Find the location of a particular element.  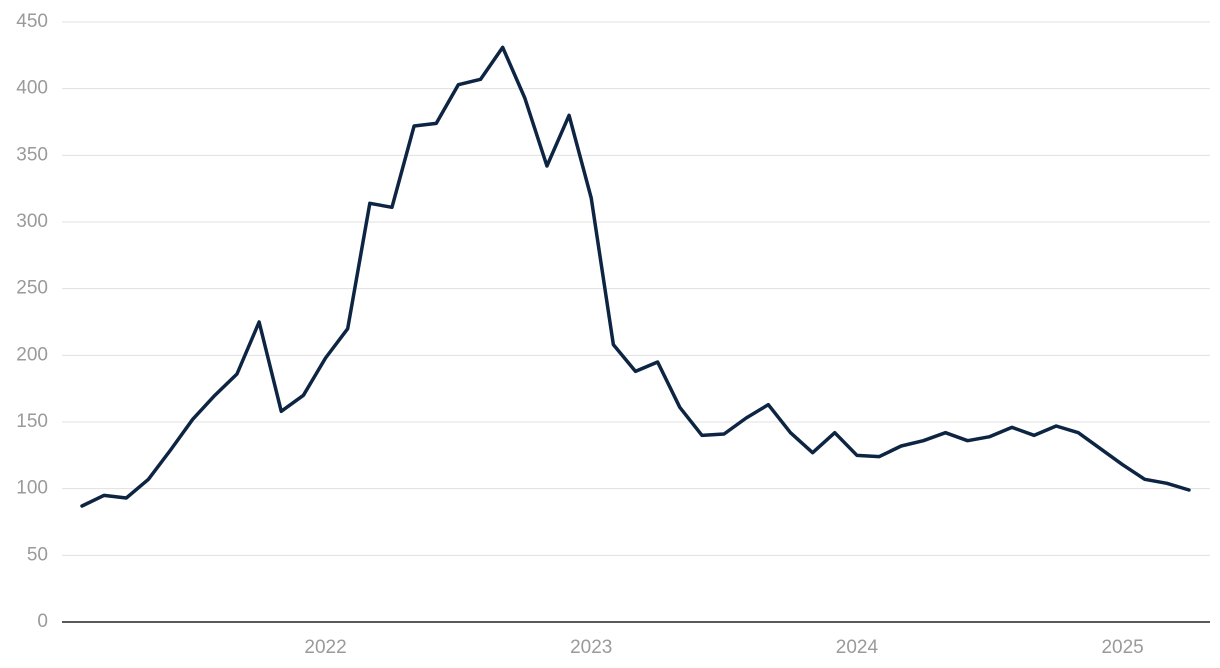

x-tick-label: 2024 is located at coordinates (857, 647).